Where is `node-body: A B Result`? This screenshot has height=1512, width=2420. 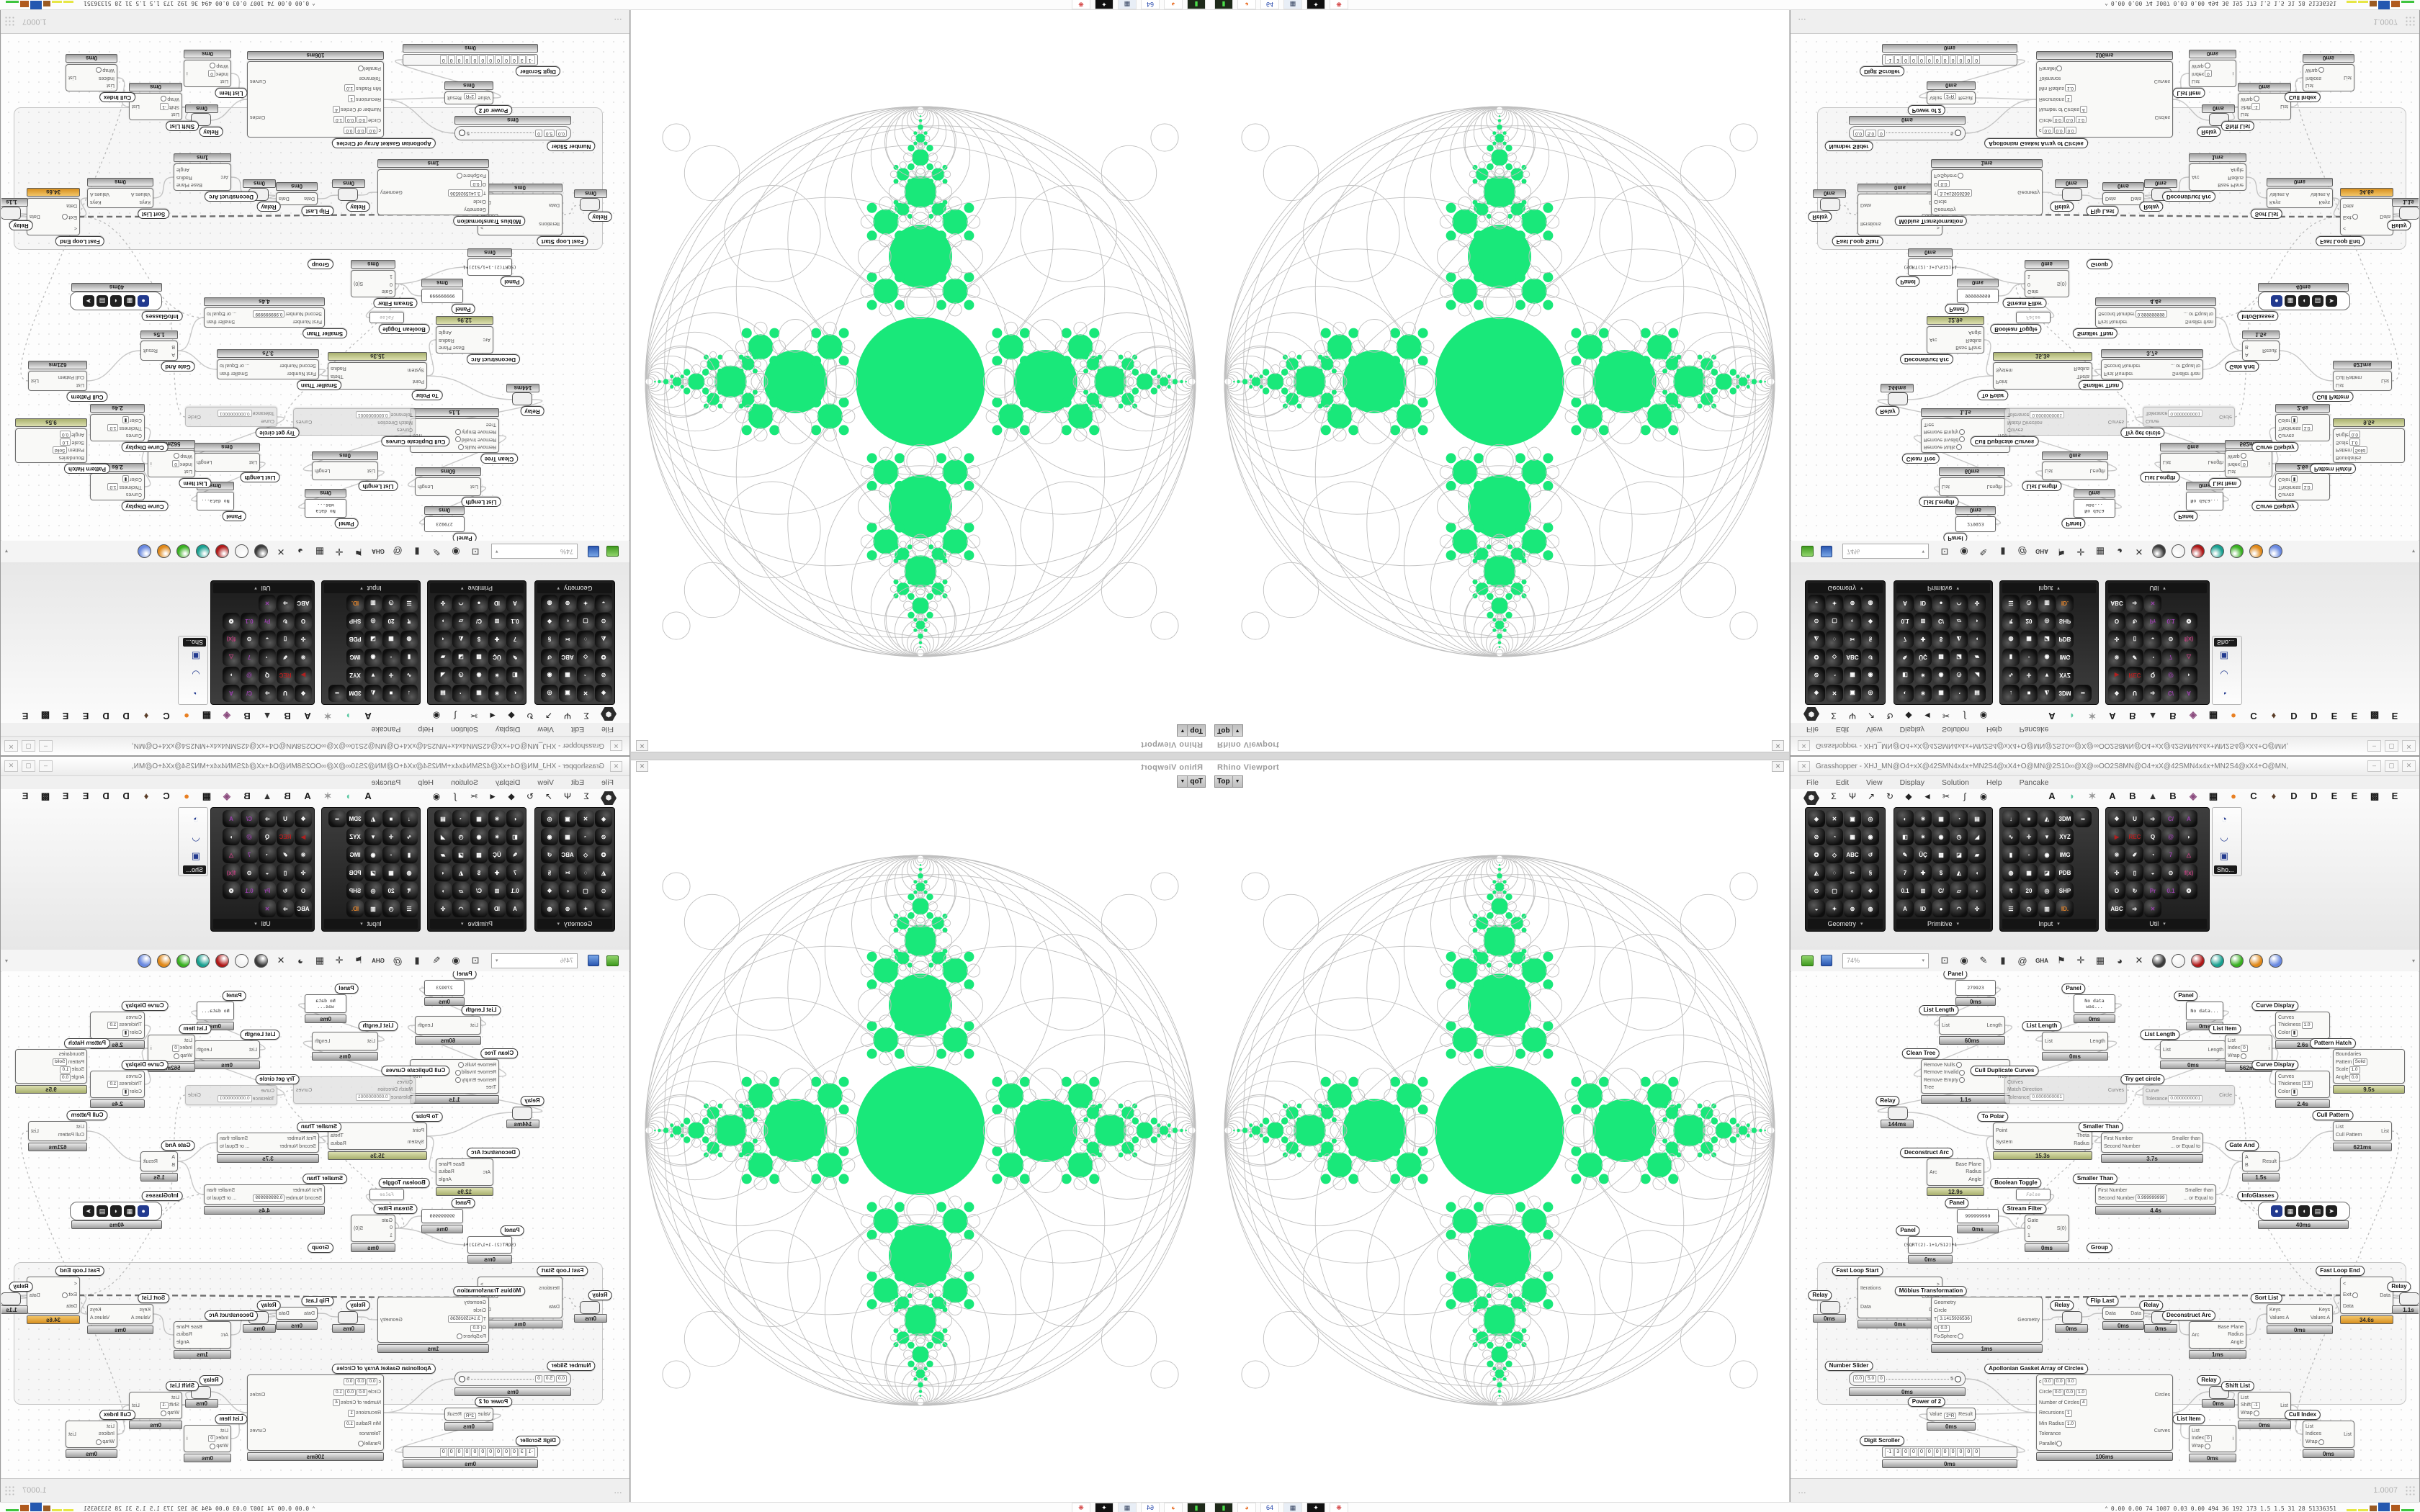 node-body: A B Result is located at coordinates (159, 351).